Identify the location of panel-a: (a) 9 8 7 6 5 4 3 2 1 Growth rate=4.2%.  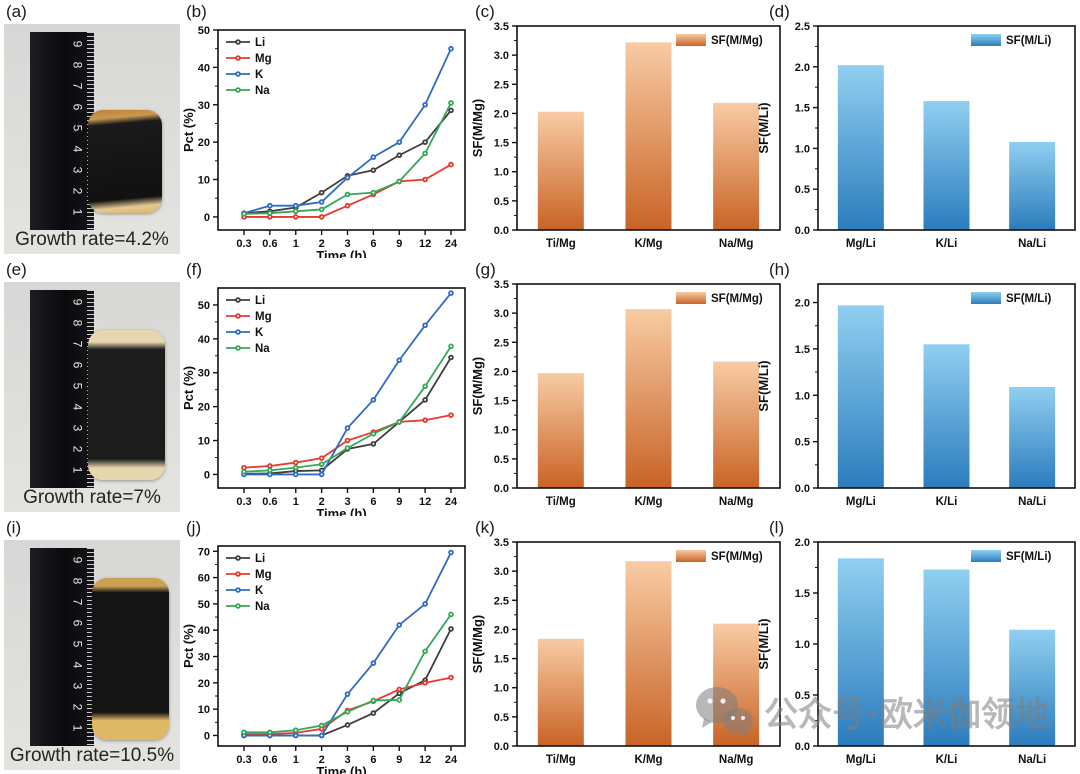
(92, 129).